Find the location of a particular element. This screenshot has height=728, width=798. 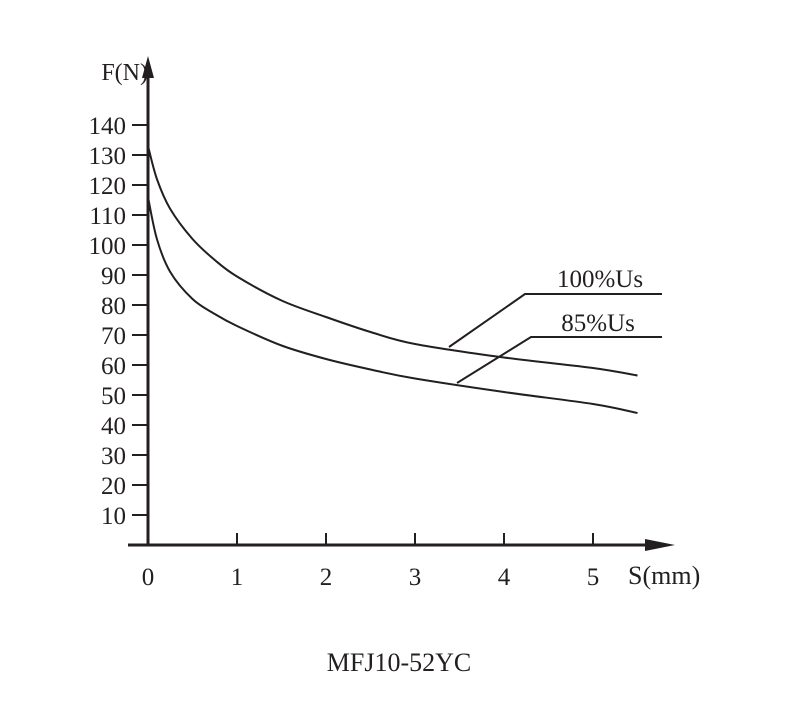

y-tick-label: 110 is located at coordinates (107, 216).